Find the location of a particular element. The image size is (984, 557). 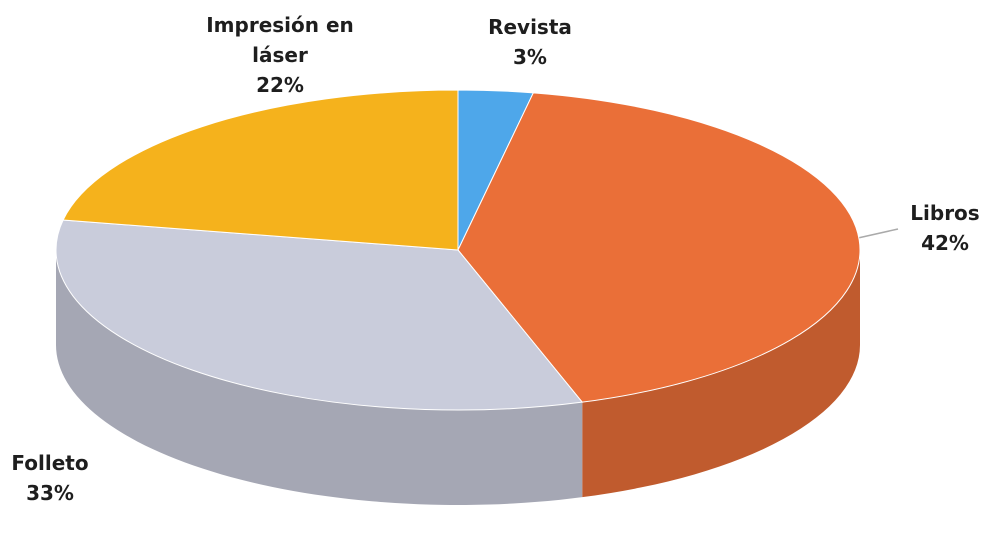

value-label: 3% is located at coordinates (530, 57).